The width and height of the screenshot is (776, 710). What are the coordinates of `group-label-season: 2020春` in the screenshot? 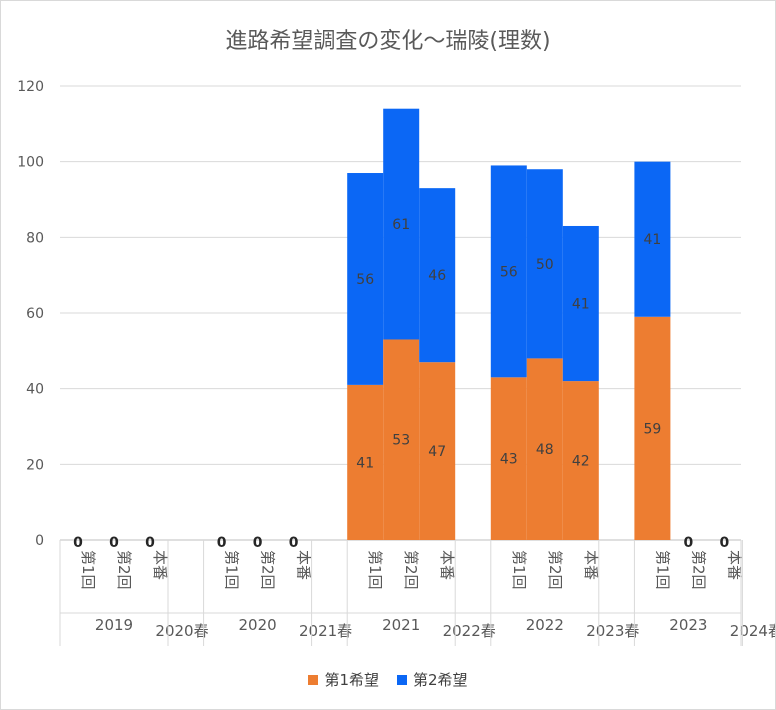 It's located at (181, 631).